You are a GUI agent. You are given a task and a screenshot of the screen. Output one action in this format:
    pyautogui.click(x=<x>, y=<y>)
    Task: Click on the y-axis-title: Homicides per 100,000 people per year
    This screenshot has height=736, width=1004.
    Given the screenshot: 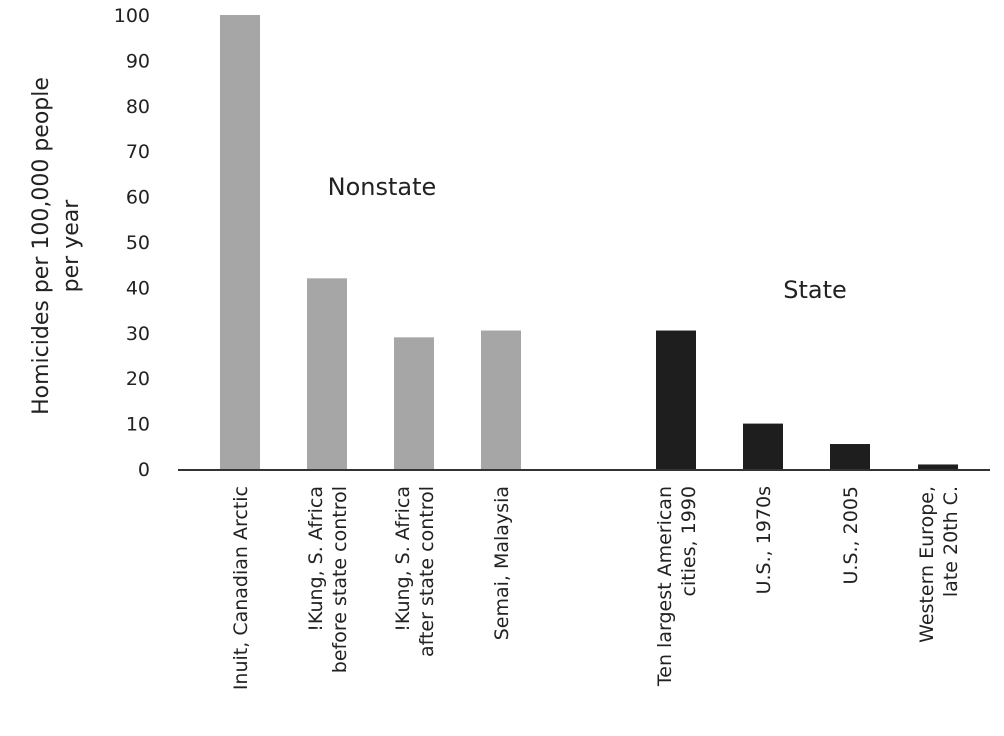 What is the action you would take?
    pyautogui.click(x=56, y=246)
    